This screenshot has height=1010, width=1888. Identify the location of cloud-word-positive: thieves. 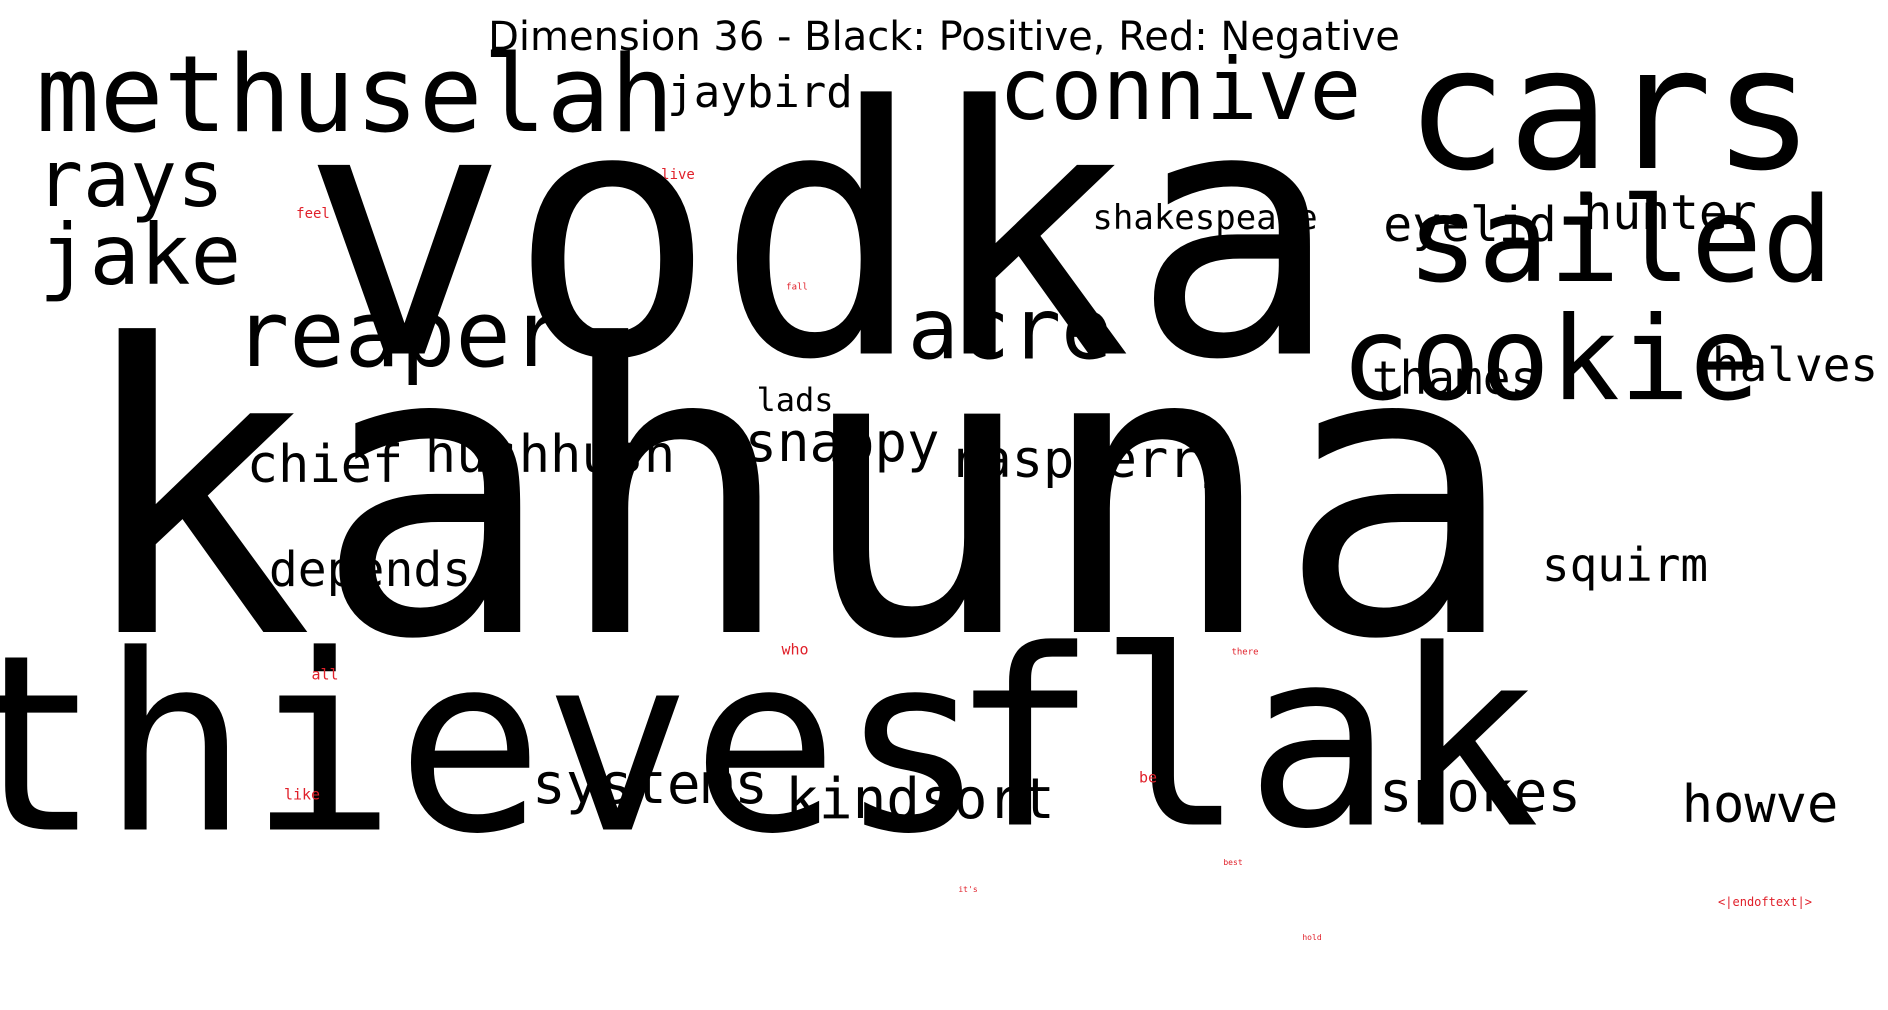
(493, 745).